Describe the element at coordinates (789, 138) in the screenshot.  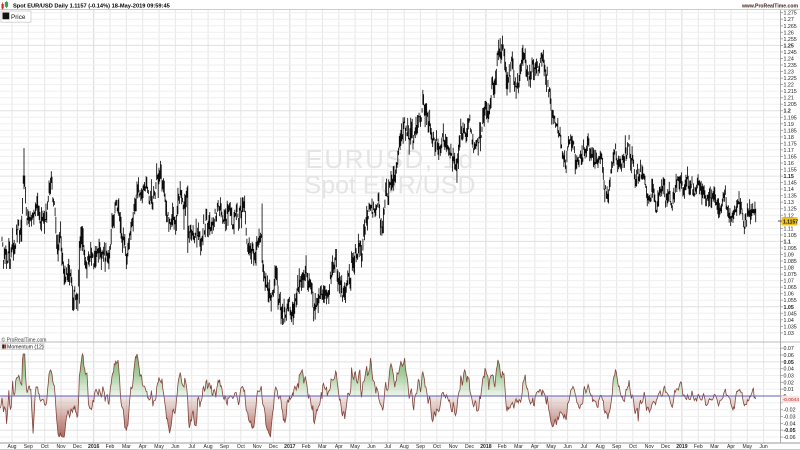
I see `svg-text: 1.18` at that location.